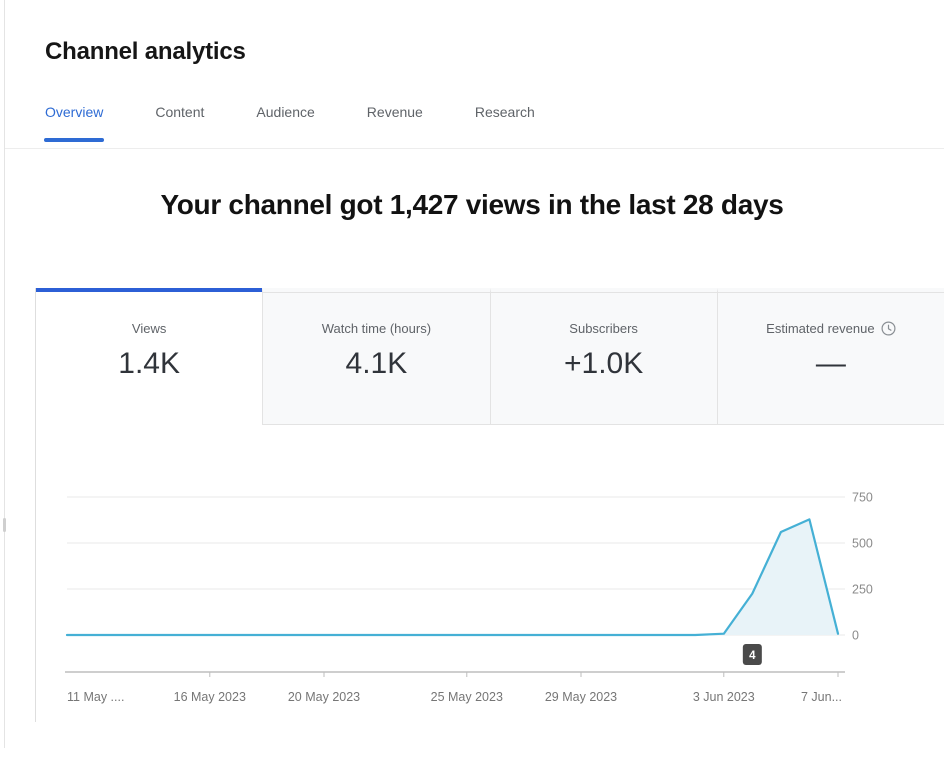 This screenshot has height=760, width=944. Describe the element at coordinates (149, 328) in the screenshot. I see `metric-card-views-label: Views` at that location.